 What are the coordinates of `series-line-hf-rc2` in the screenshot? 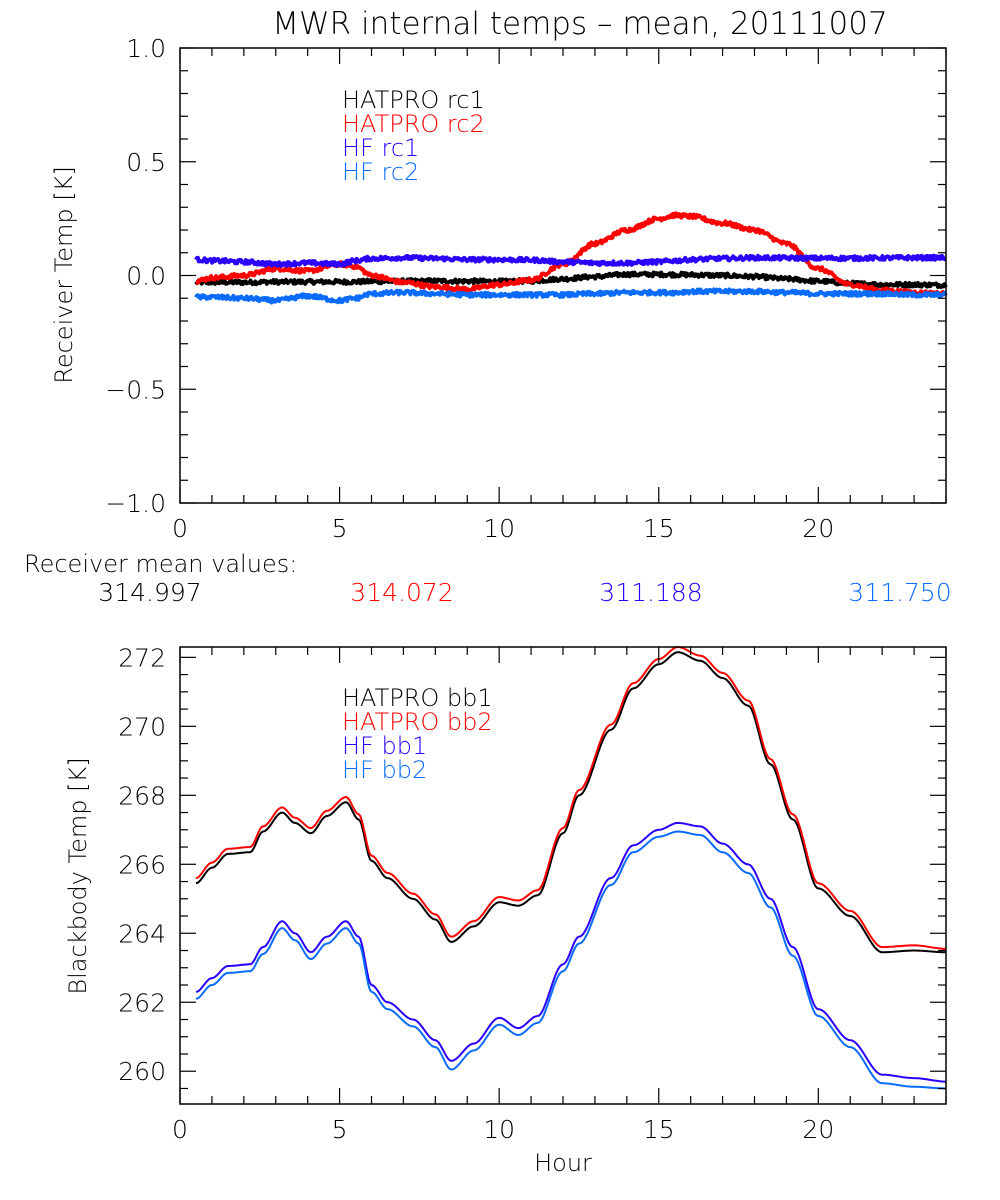 It's located at (571, 296).